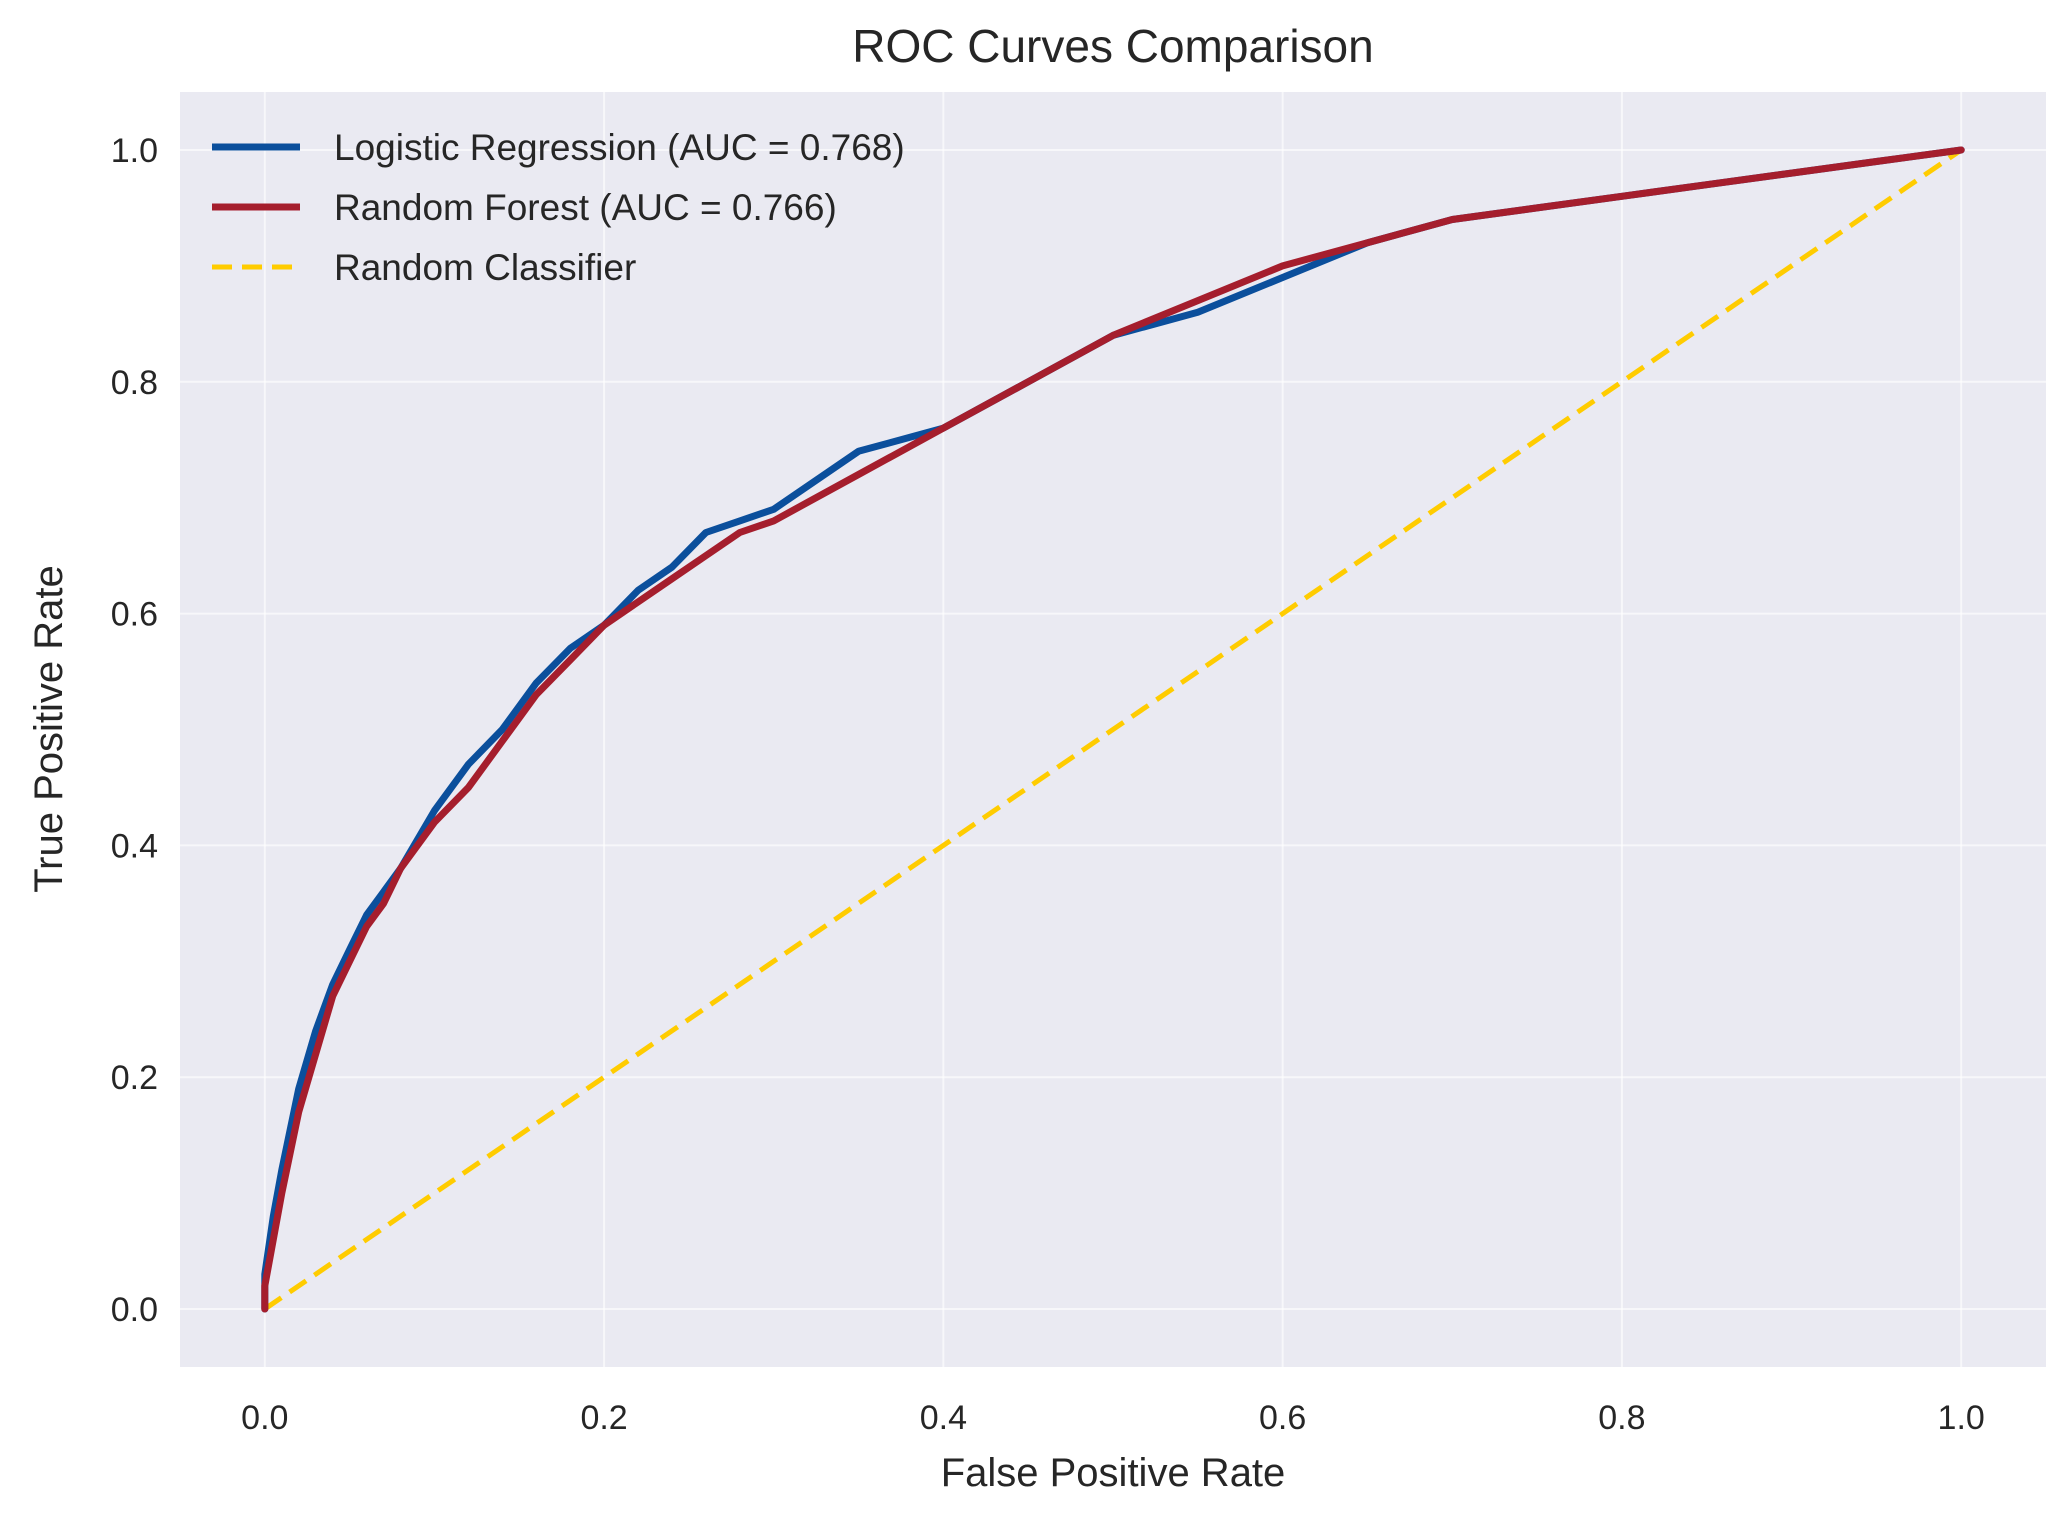 The width and height of the screenshot is (2067, 1521). Describe the element at coordinates (585, 207) in the screenshot. I see `legend-label-1: Random Forest (AUC = 0.766)` at that location.